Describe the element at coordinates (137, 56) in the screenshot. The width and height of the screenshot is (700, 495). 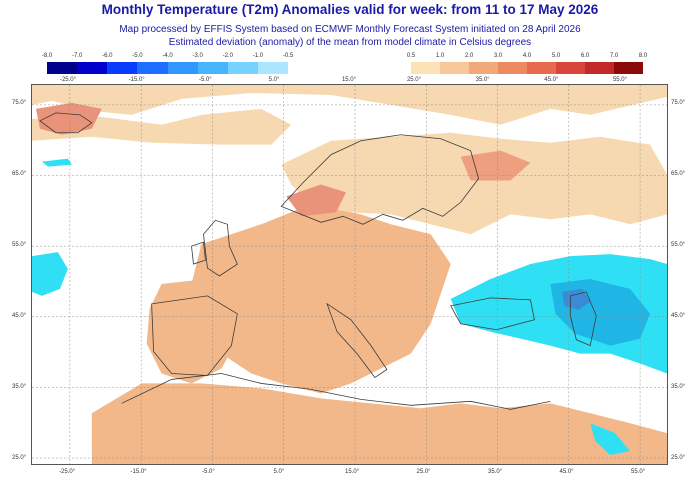
I see `legend-tick-label: -5.0` at that location.